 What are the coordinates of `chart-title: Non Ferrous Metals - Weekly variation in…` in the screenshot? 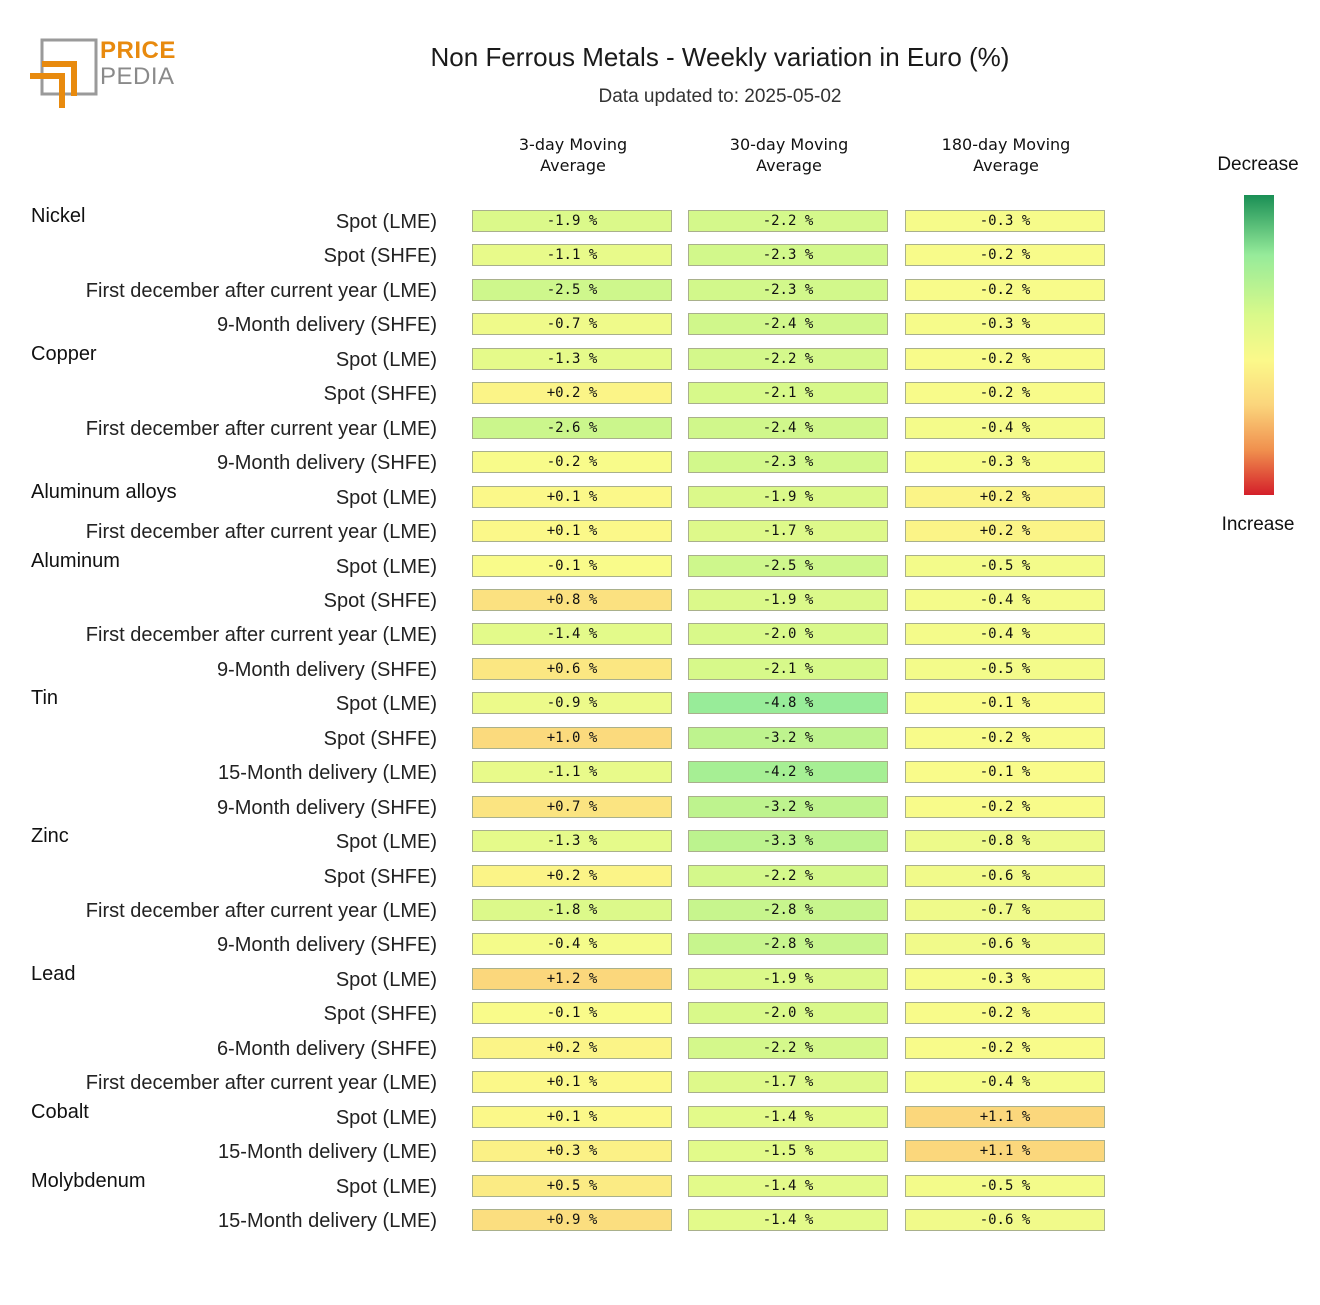 It's located at (720, 57).